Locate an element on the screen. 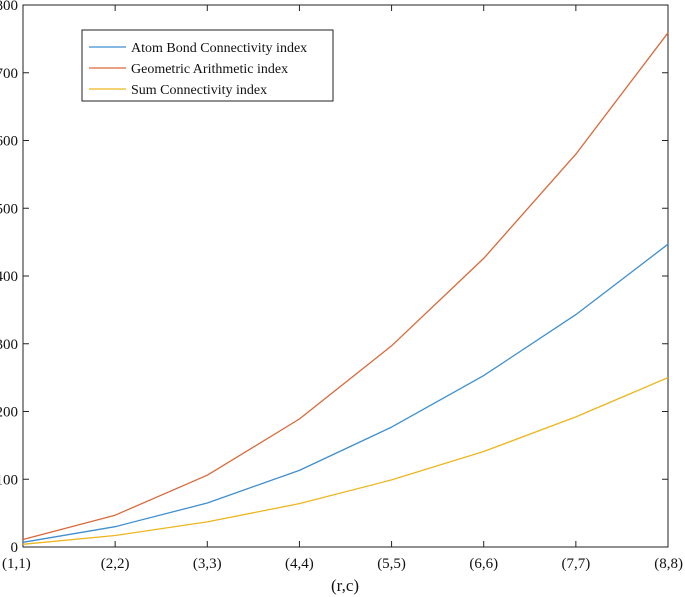 The image size is (685, 597). y-tick-label: 400 is located at coordinates (9, 277).